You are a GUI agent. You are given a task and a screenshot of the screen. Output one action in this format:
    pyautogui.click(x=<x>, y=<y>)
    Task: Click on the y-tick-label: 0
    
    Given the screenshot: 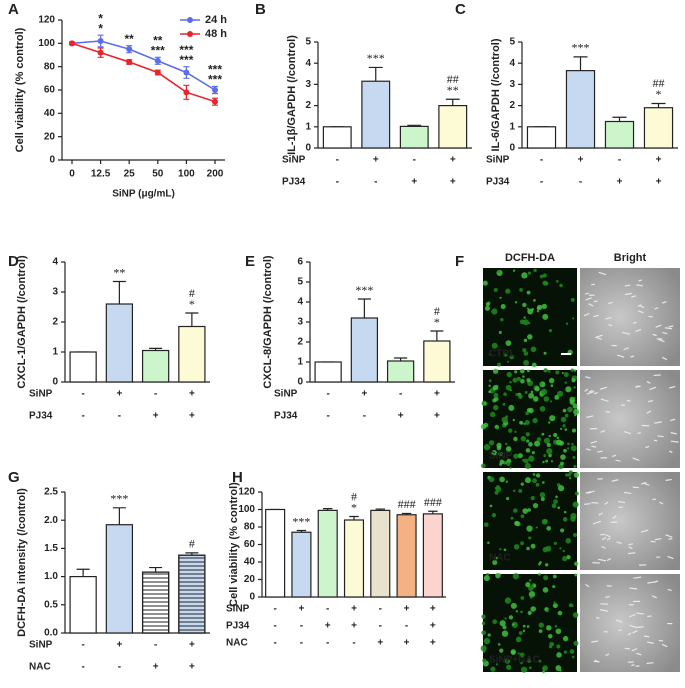 What is the action you would take?
    pyautogui.click(x=52, y=160)
    